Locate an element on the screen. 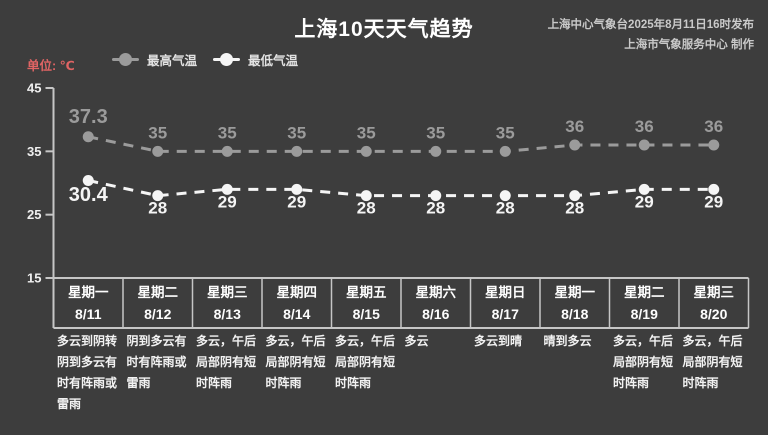 This screenshot has height=435, width=768. legend-item-min-temp: 最低气温 is located at coordinates (255, 59).